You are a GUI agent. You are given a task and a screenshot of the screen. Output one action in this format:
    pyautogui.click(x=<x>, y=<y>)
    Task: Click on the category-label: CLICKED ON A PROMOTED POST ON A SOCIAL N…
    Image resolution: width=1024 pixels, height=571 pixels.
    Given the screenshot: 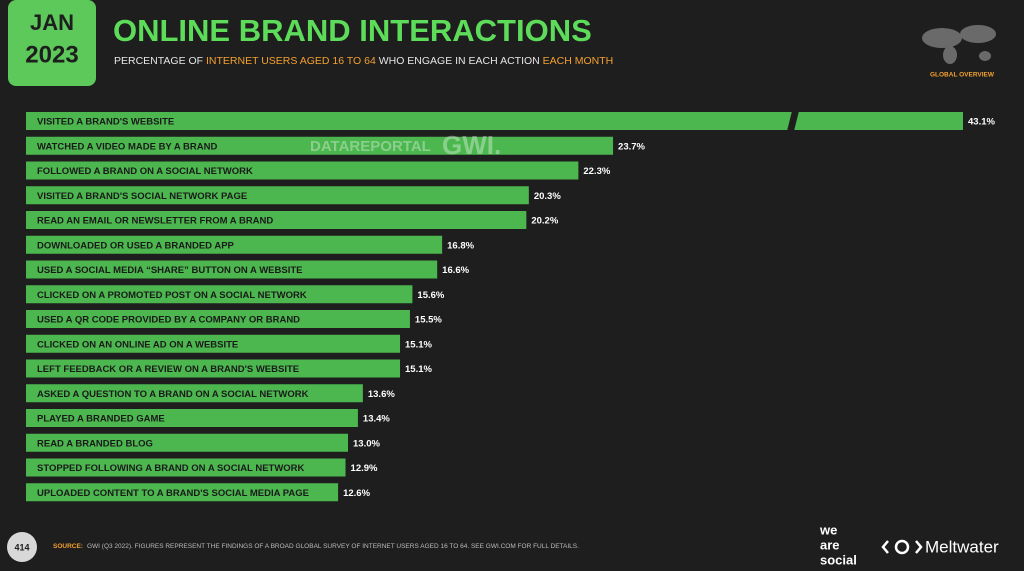 What is the action you would take?
    pyautogui.click(x=172, y=295)
    